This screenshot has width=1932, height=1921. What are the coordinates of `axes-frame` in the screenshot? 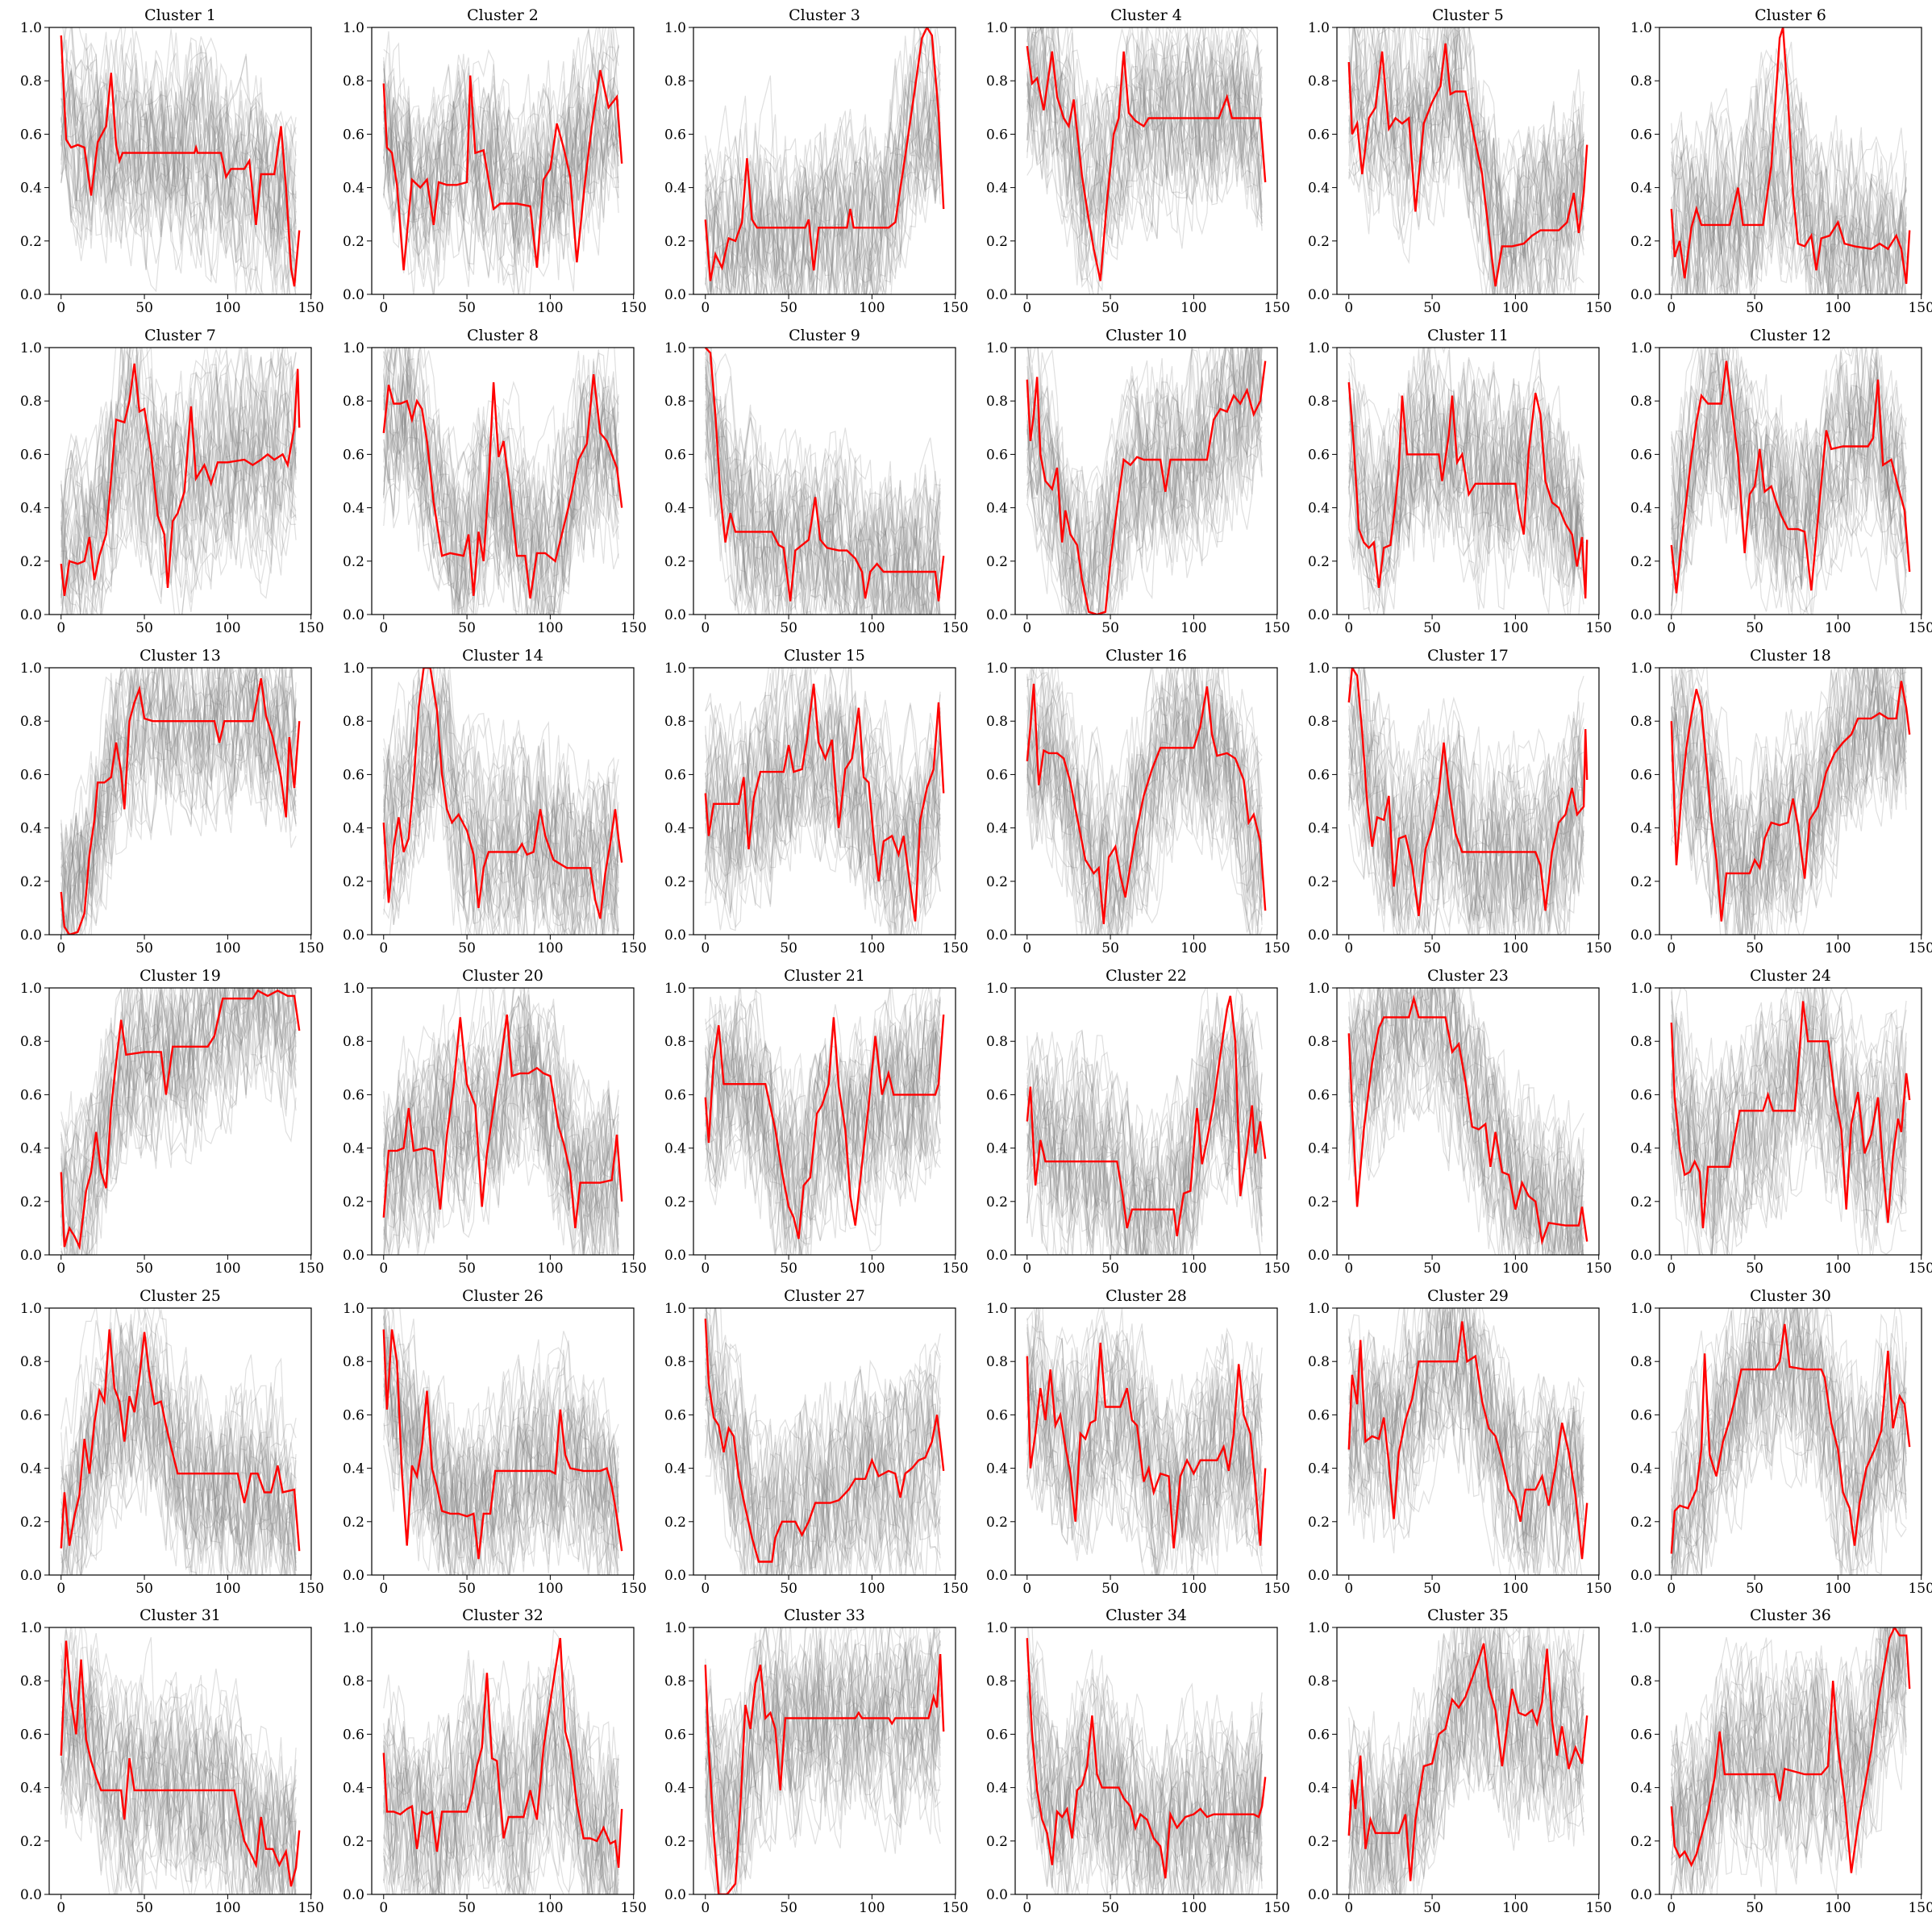 It's located at (180, 161).